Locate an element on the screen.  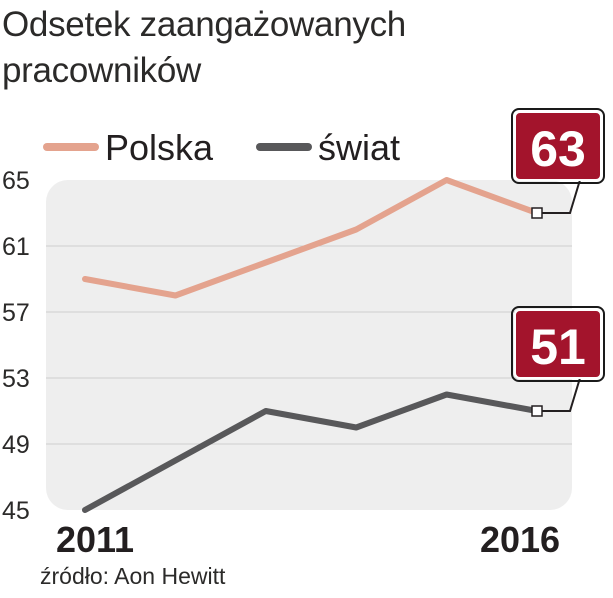
end-value-badge-outline-polska is located at coordinates (558, 146).